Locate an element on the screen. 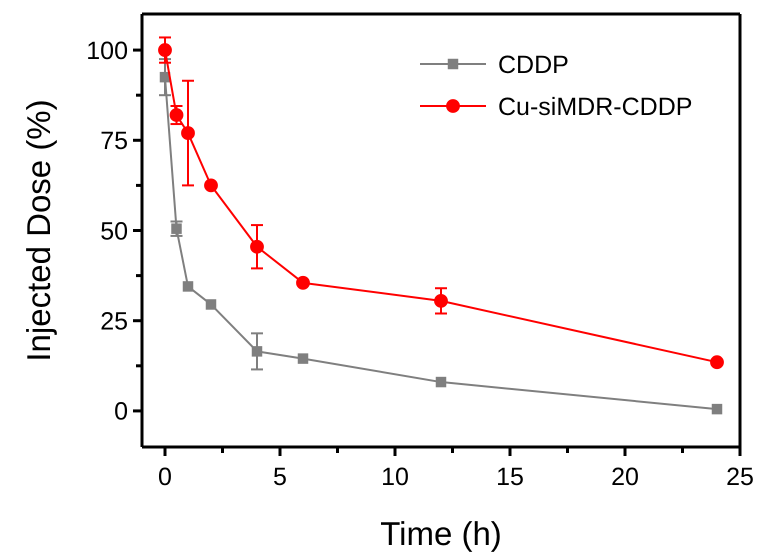  x-tick-label: 25 is located at coordinates (740, 477).